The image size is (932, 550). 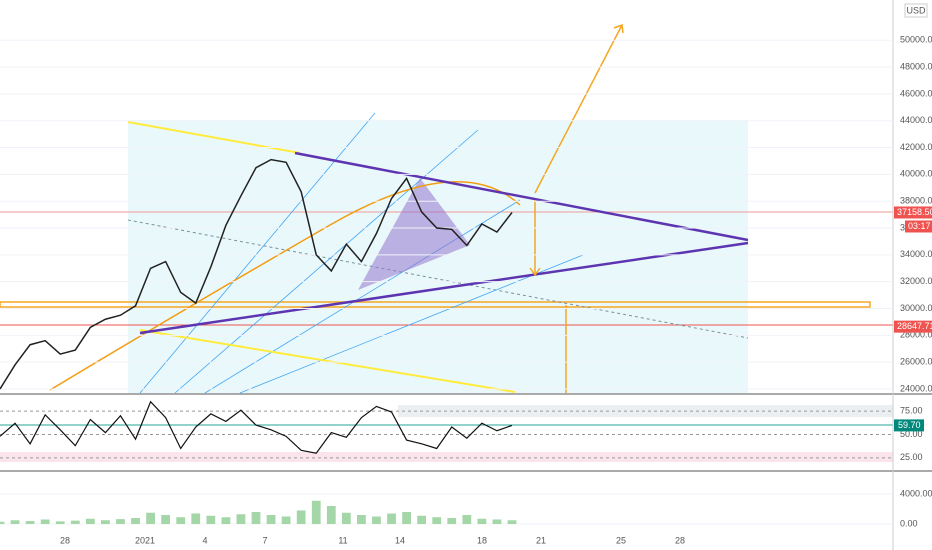 What do you see at coordinates (916, 493) in the screenshot?
I see `y-tick-label: 4000.00` at bounding box center [916, 493].